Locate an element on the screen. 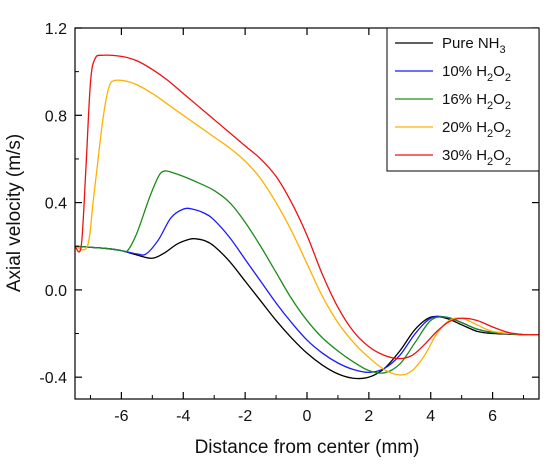  legend: Pure NH3 10% H2O2 16% H2O2 20% H2O2 30% H2O2 is located at coordinates (463, 99).